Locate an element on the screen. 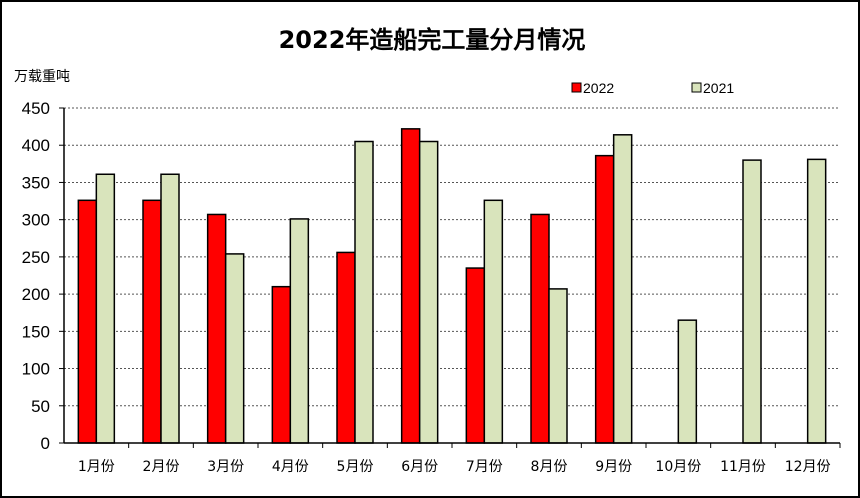  x-tick-label: 7月份 is located at coordinates (484, 467).